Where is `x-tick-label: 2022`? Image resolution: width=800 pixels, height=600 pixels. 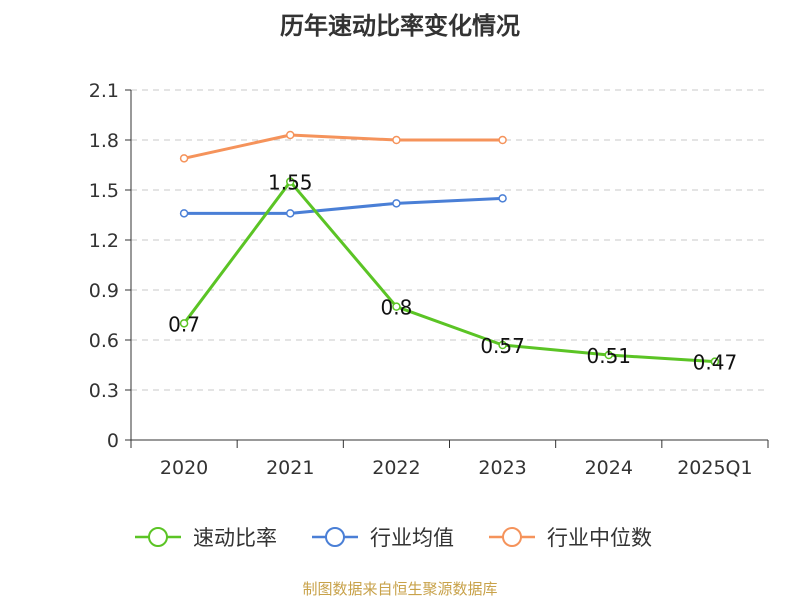
x-tick-label: 2022 is located at coordinates (396, 468).